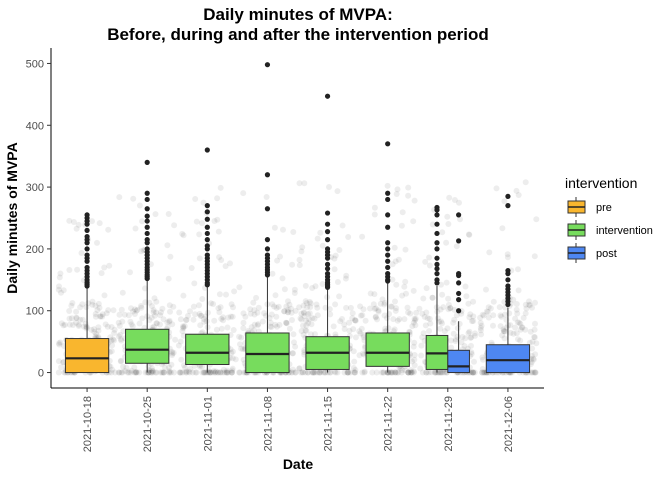 Image resolution: width=672 pixels, height=480 pixels. I want to click on x-tick-label: 2021-10-18, so click(88, 424).